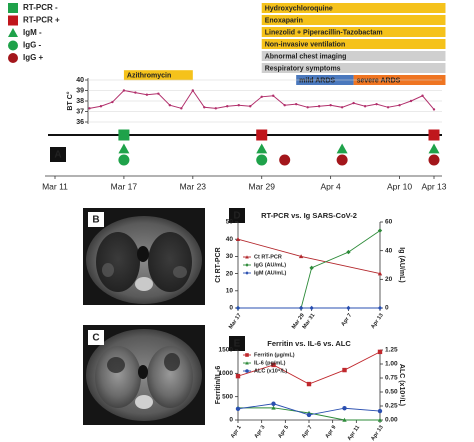 The width and height of the screenshot is (474, 442). Describe the element at coordinates (124, 186) in the screenshot. I see `x-tick-label: Mar 17` at that location.